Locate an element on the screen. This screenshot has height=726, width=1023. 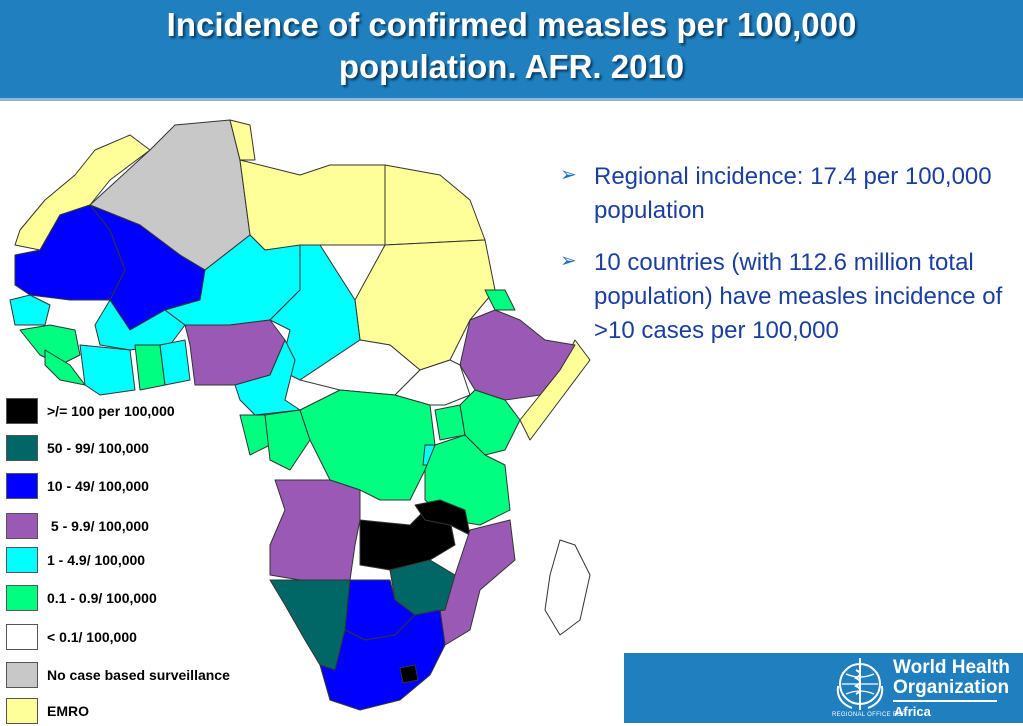
region-lesotho-black is located at coordinates (409, 674).